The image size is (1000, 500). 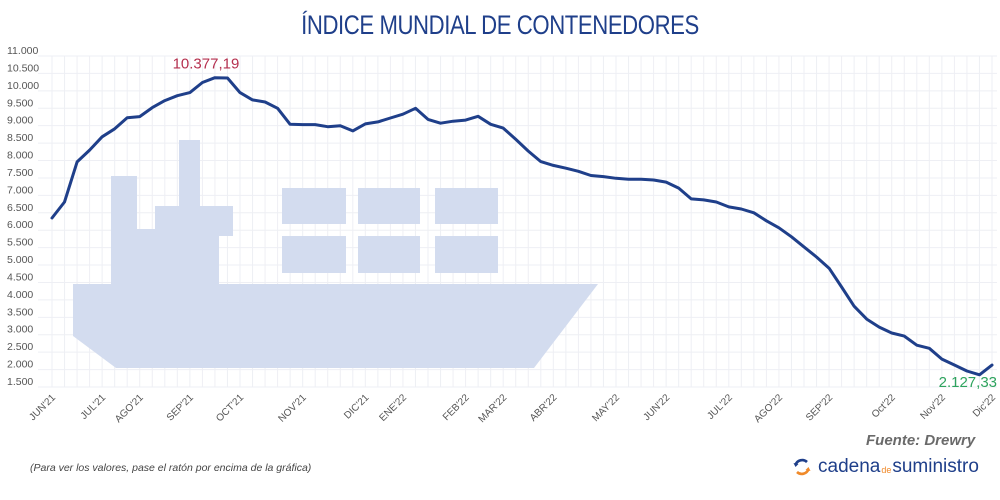 What do you see at coordinates (335, 326) in the screenshot?
I see `ship-hull` at bounding box center [335, 326].